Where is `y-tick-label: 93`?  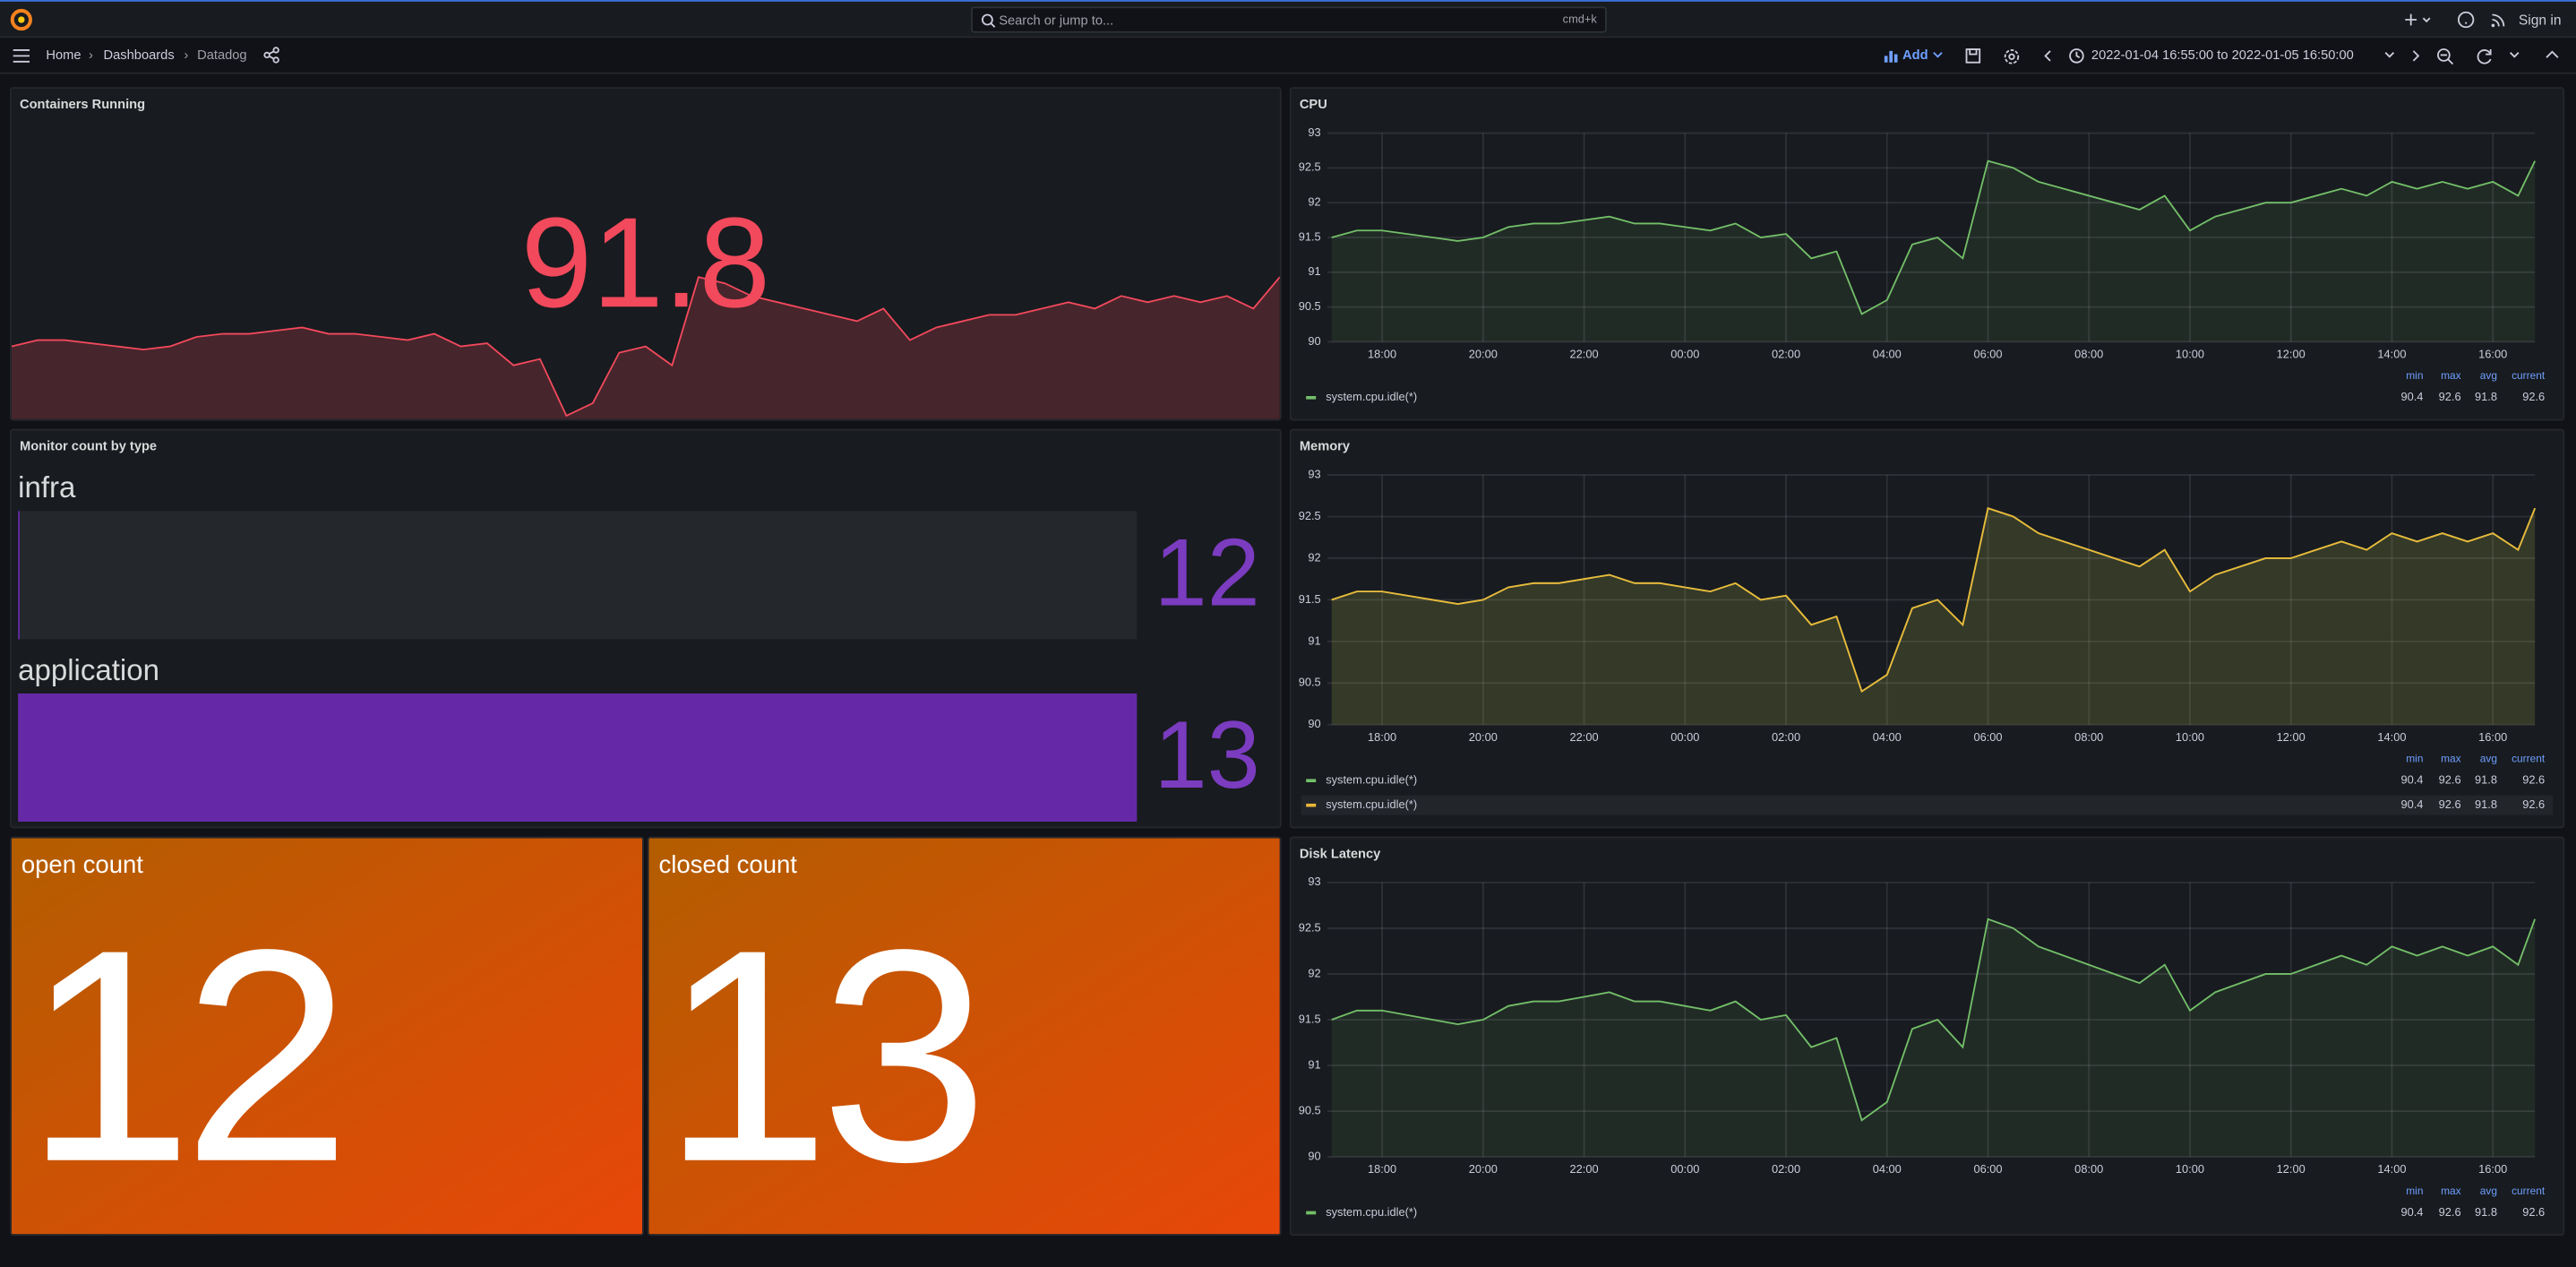
y-tick-label: 93 is located at coordinates (1314, 473).